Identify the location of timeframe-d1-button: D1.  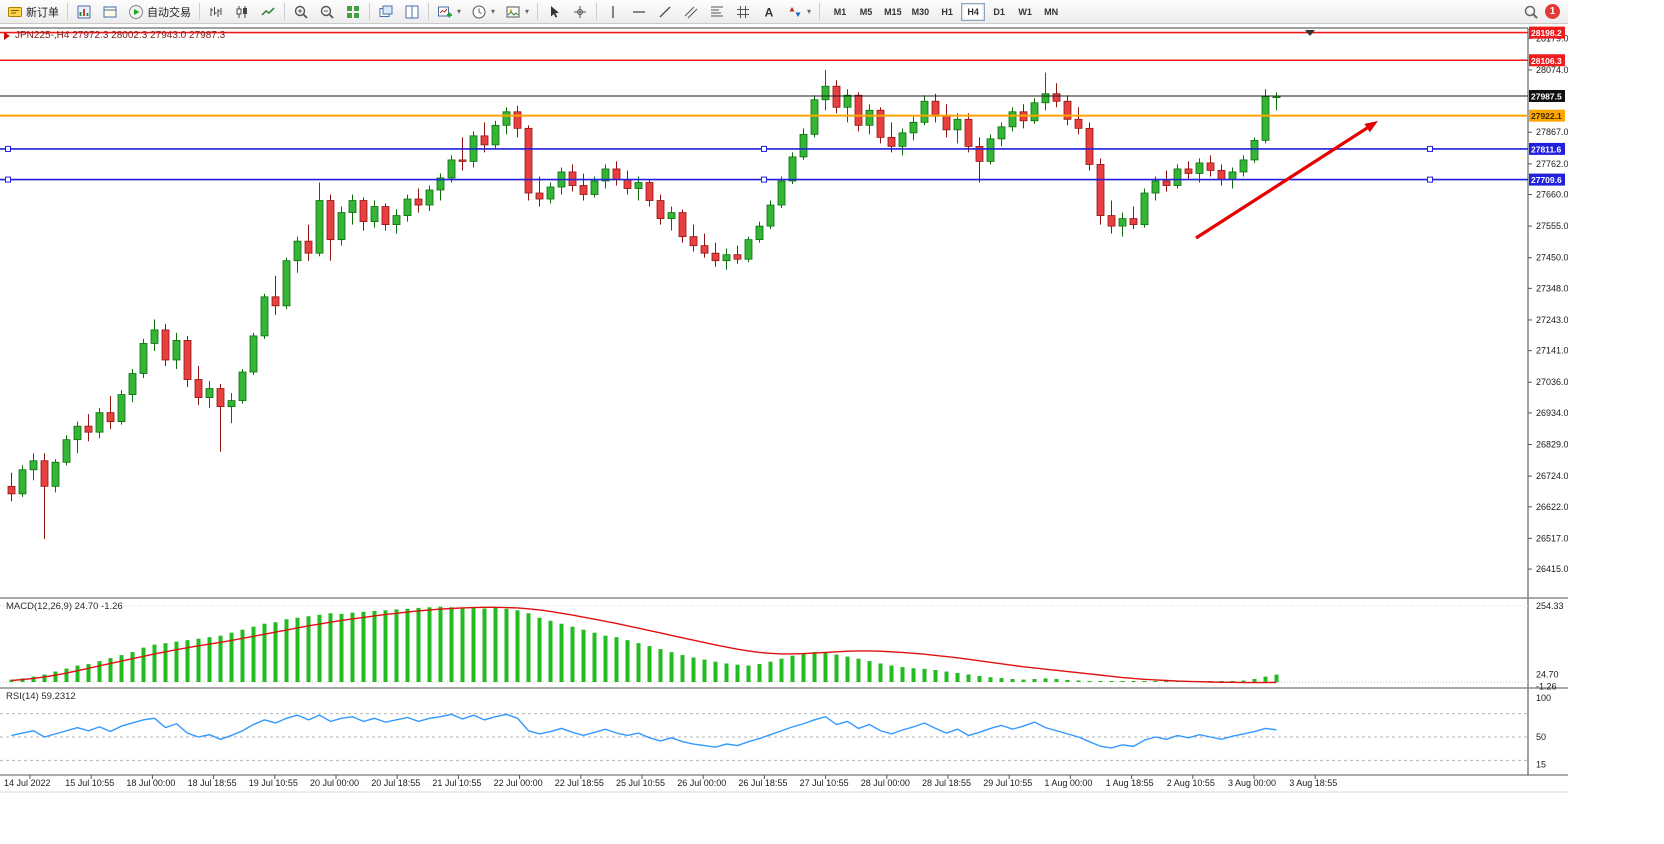
(999, 12).